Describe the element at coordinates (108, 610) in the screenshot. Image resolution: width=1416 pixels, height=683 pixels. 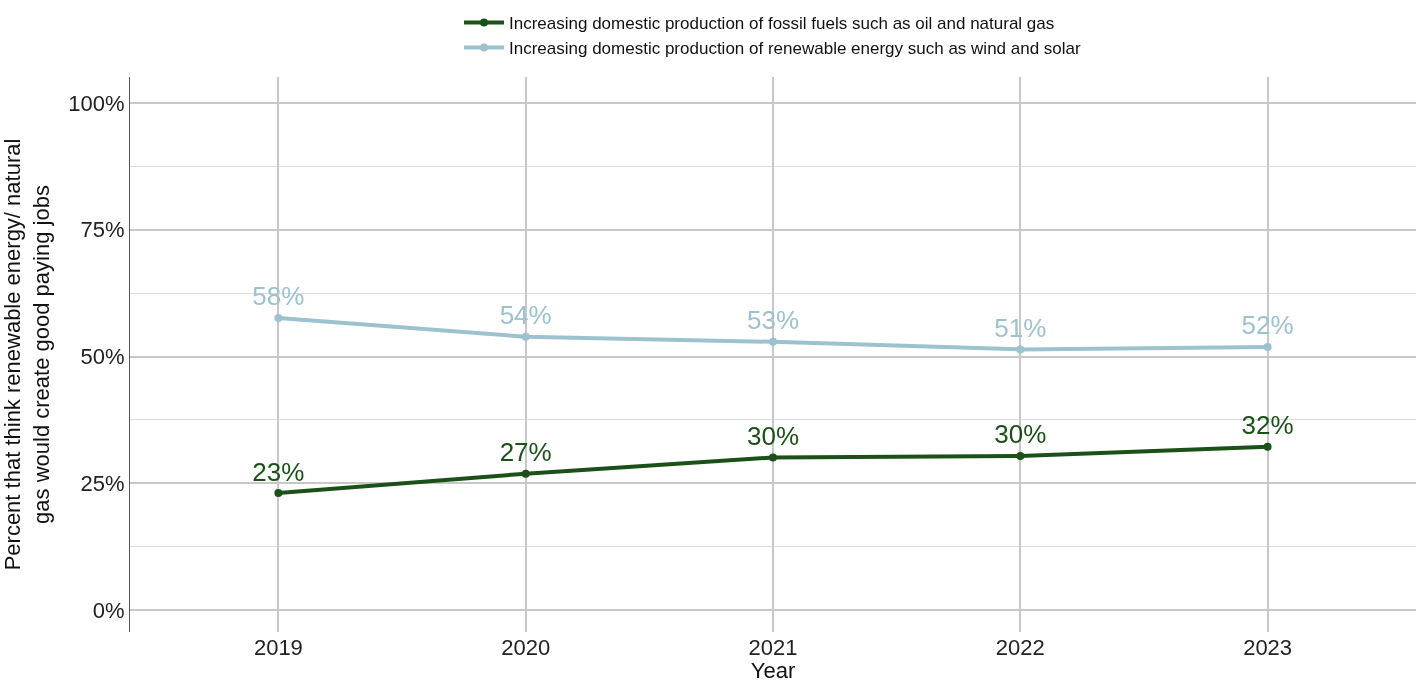
I see `y-tick-label: 0%` at that location.